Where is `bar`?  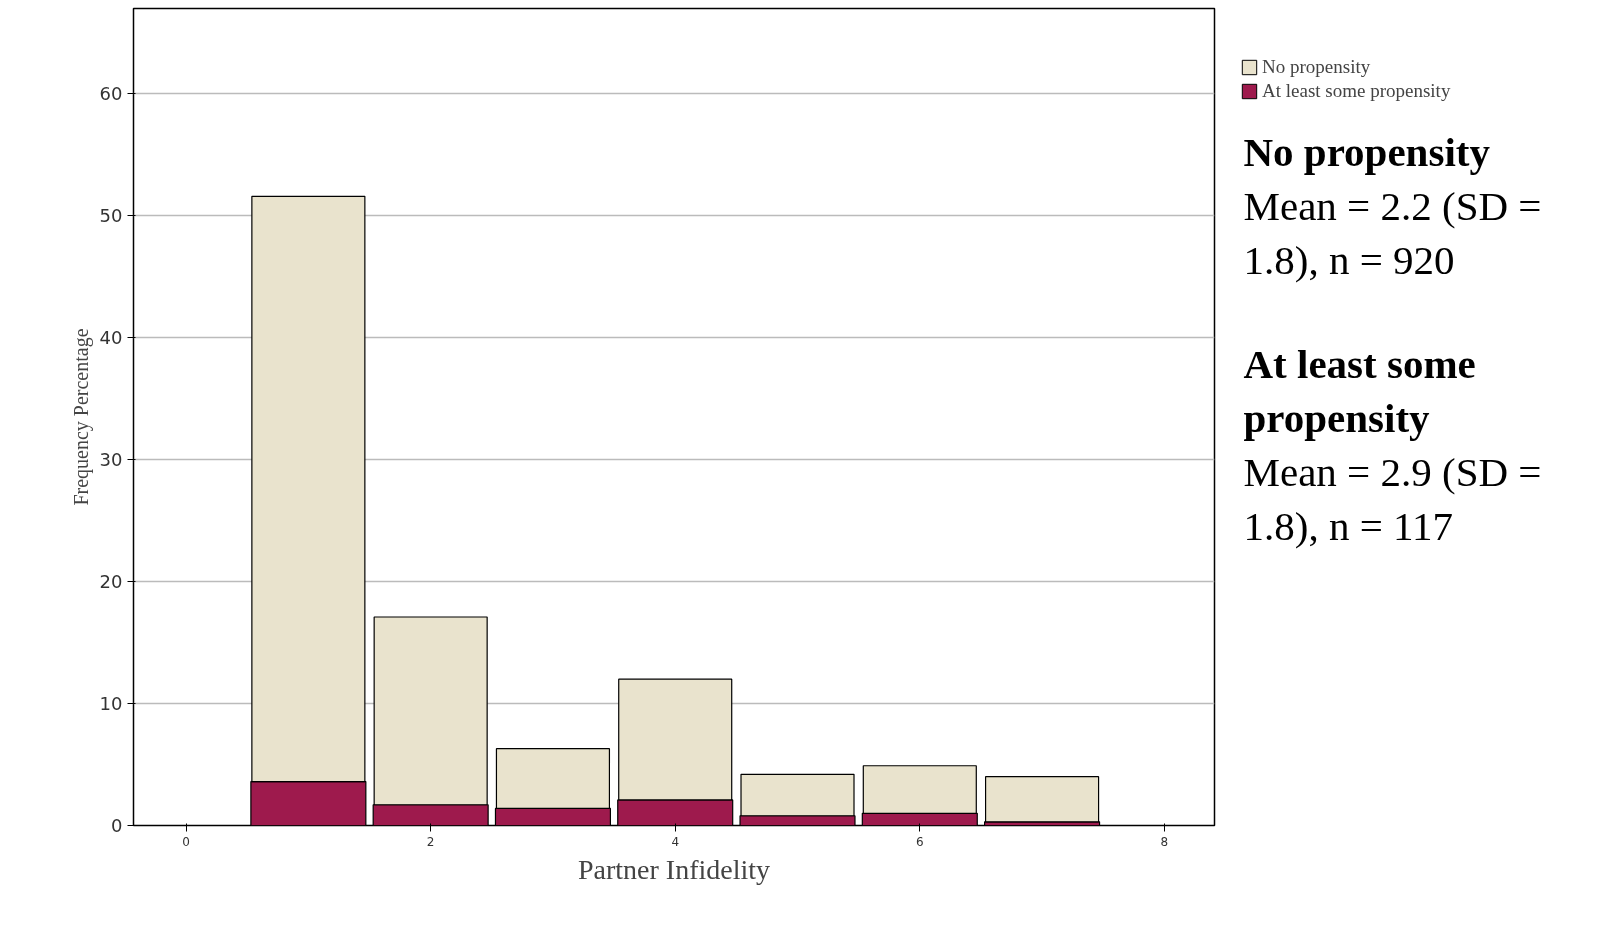 bar is located at coordinates (1042, 799).